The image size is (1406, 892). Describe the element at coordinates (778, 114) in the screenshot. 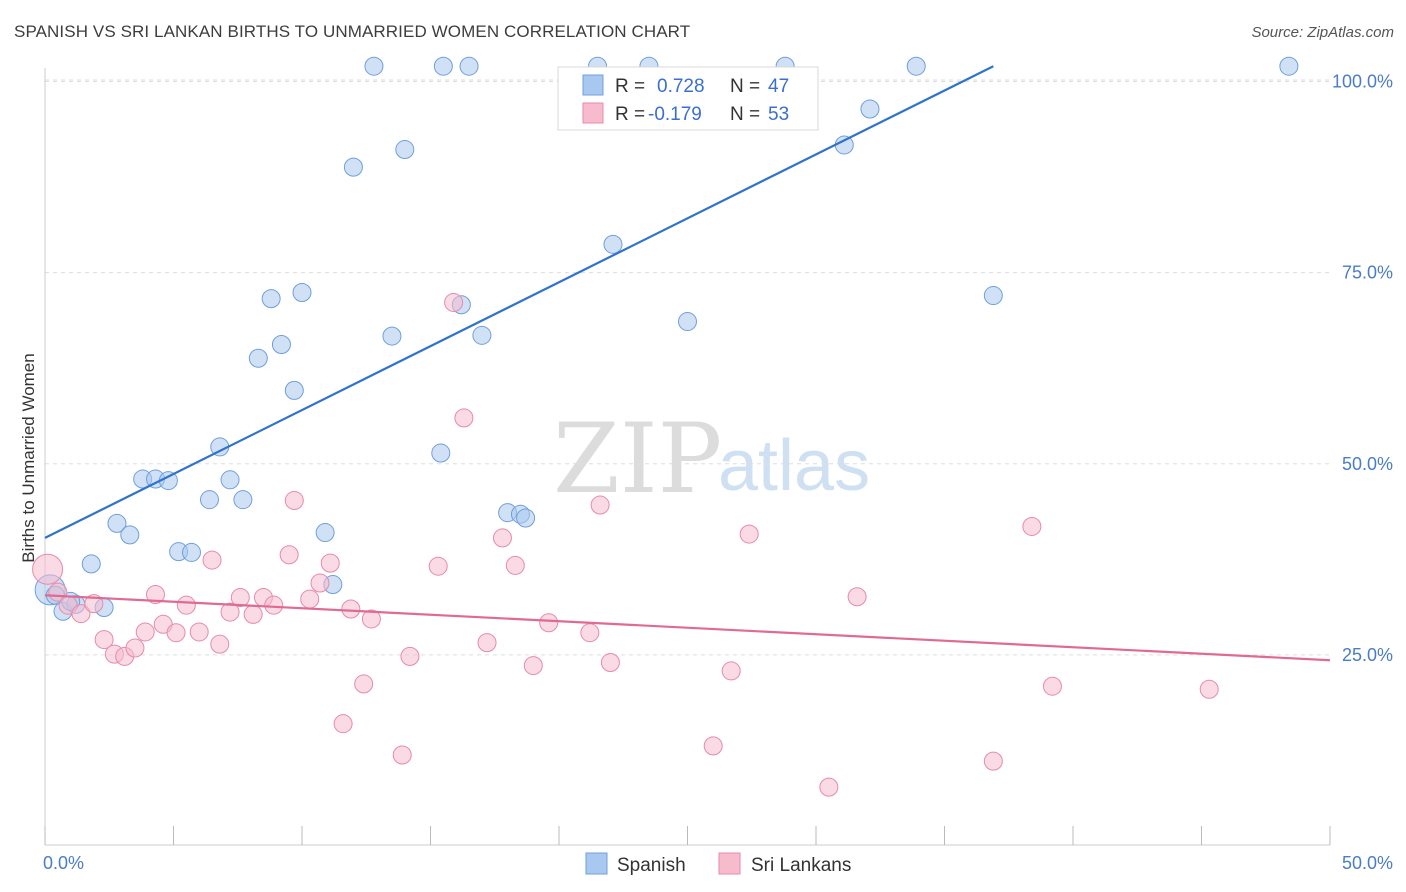

I see `stats-legend-n-value-srilankan: 53` at that location.